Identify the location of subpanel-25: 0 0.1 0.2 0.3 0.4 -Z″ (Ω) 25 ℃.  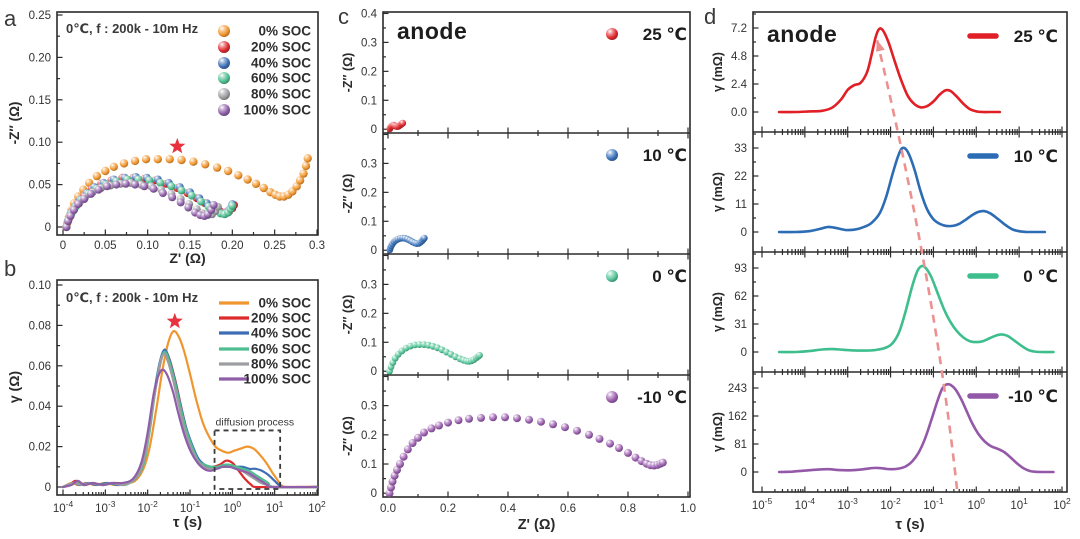
(515, 72).